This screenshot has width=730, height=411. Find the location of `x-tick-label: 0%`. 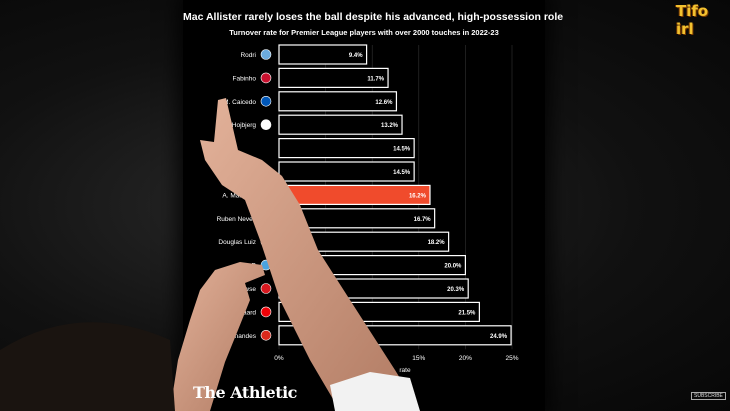

x-tick-label: 0% is located at coordinates (279, 358).